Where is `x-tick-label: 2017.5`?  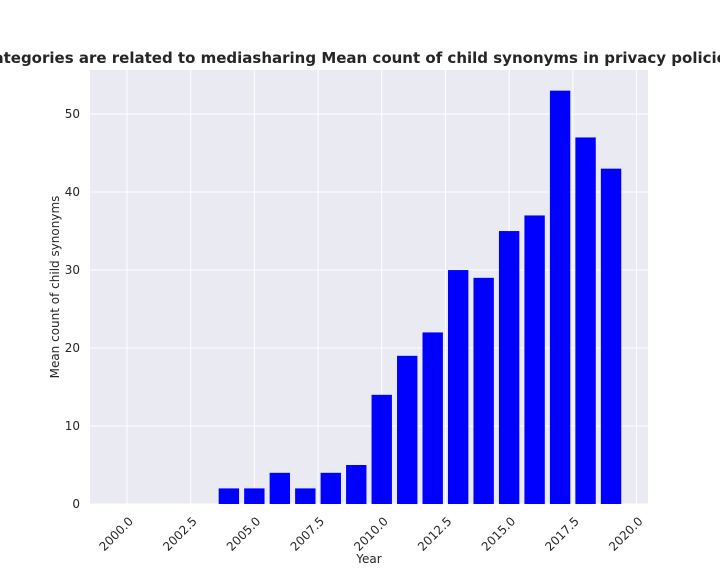
x-tick-label: 2017.5 is located at coordinates (562, 534).